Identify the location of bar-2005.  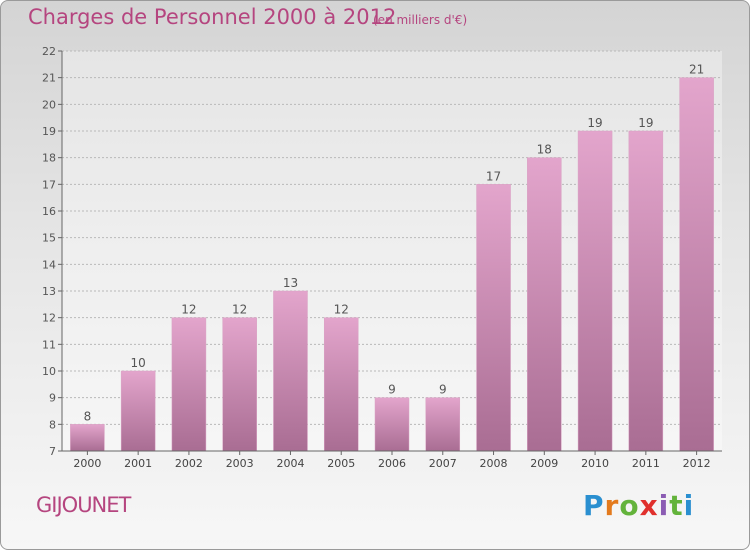
(341, 384).